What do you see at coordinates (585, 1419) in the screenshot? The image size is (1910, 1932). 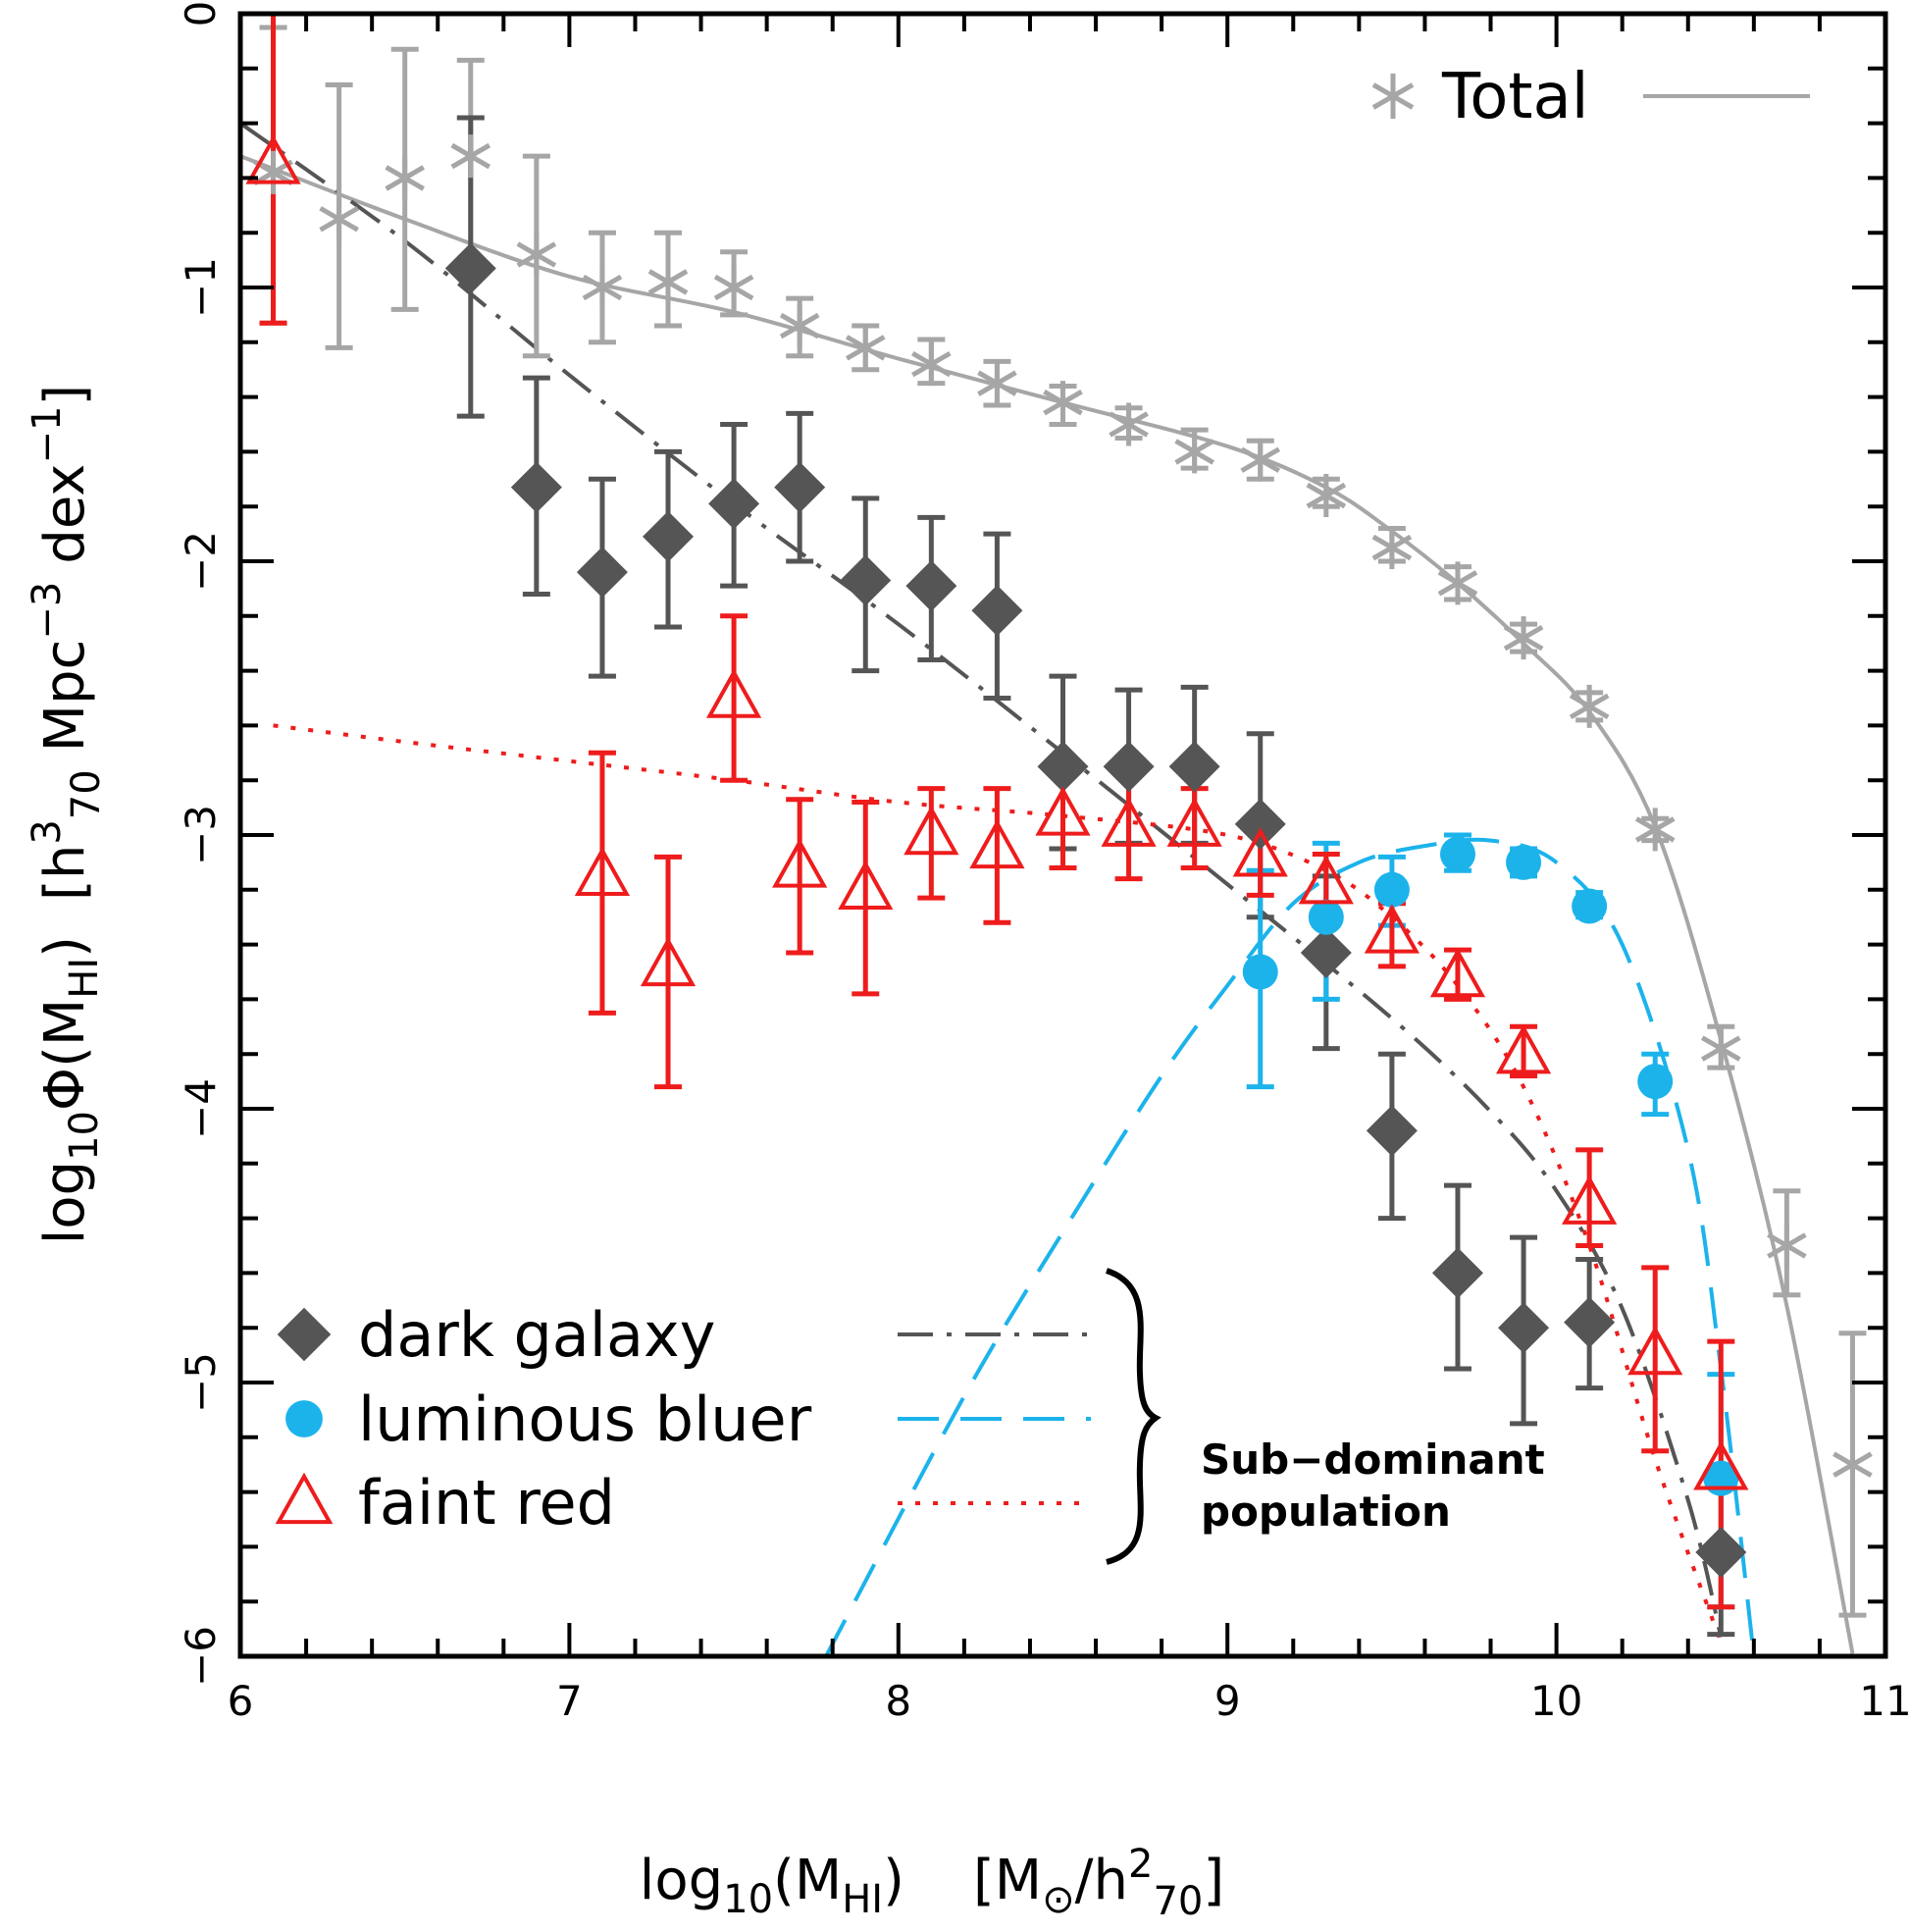 I see `legend-blue-label: luminous bluer` at bounding box center [585, 1419].